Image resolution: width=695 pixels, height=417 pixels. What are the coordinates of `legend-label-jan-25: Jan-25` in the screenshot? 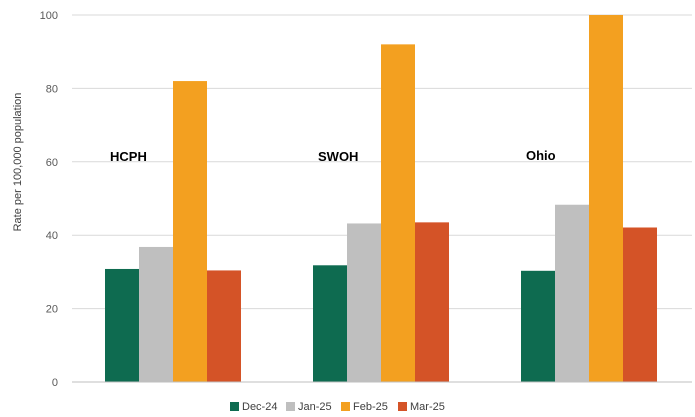 It's located at (315, 407).